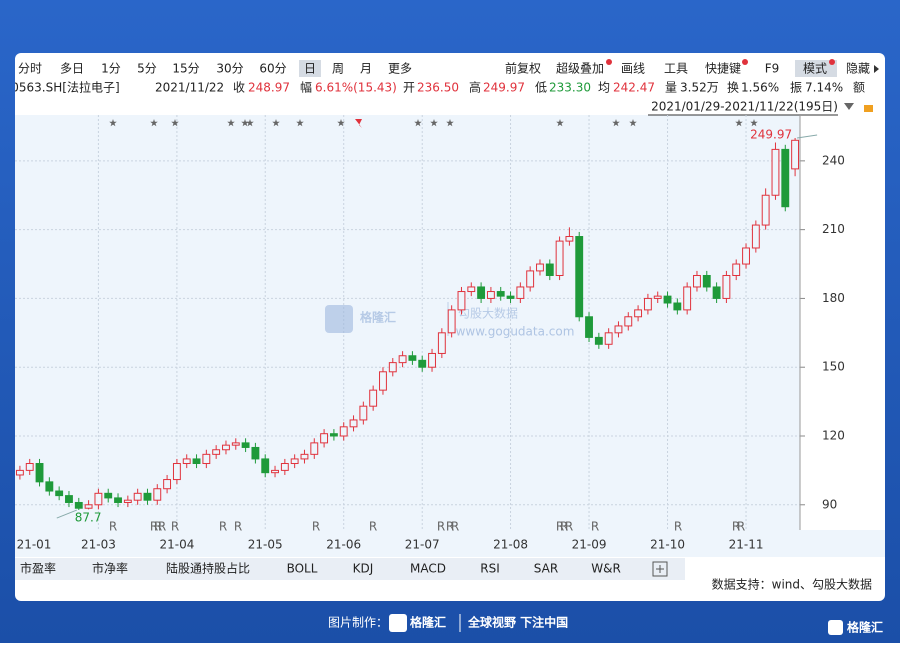 Image resolution: width=900 pixels, height=647 pixels. I want to click on info-text: 开, so click(409, 88).